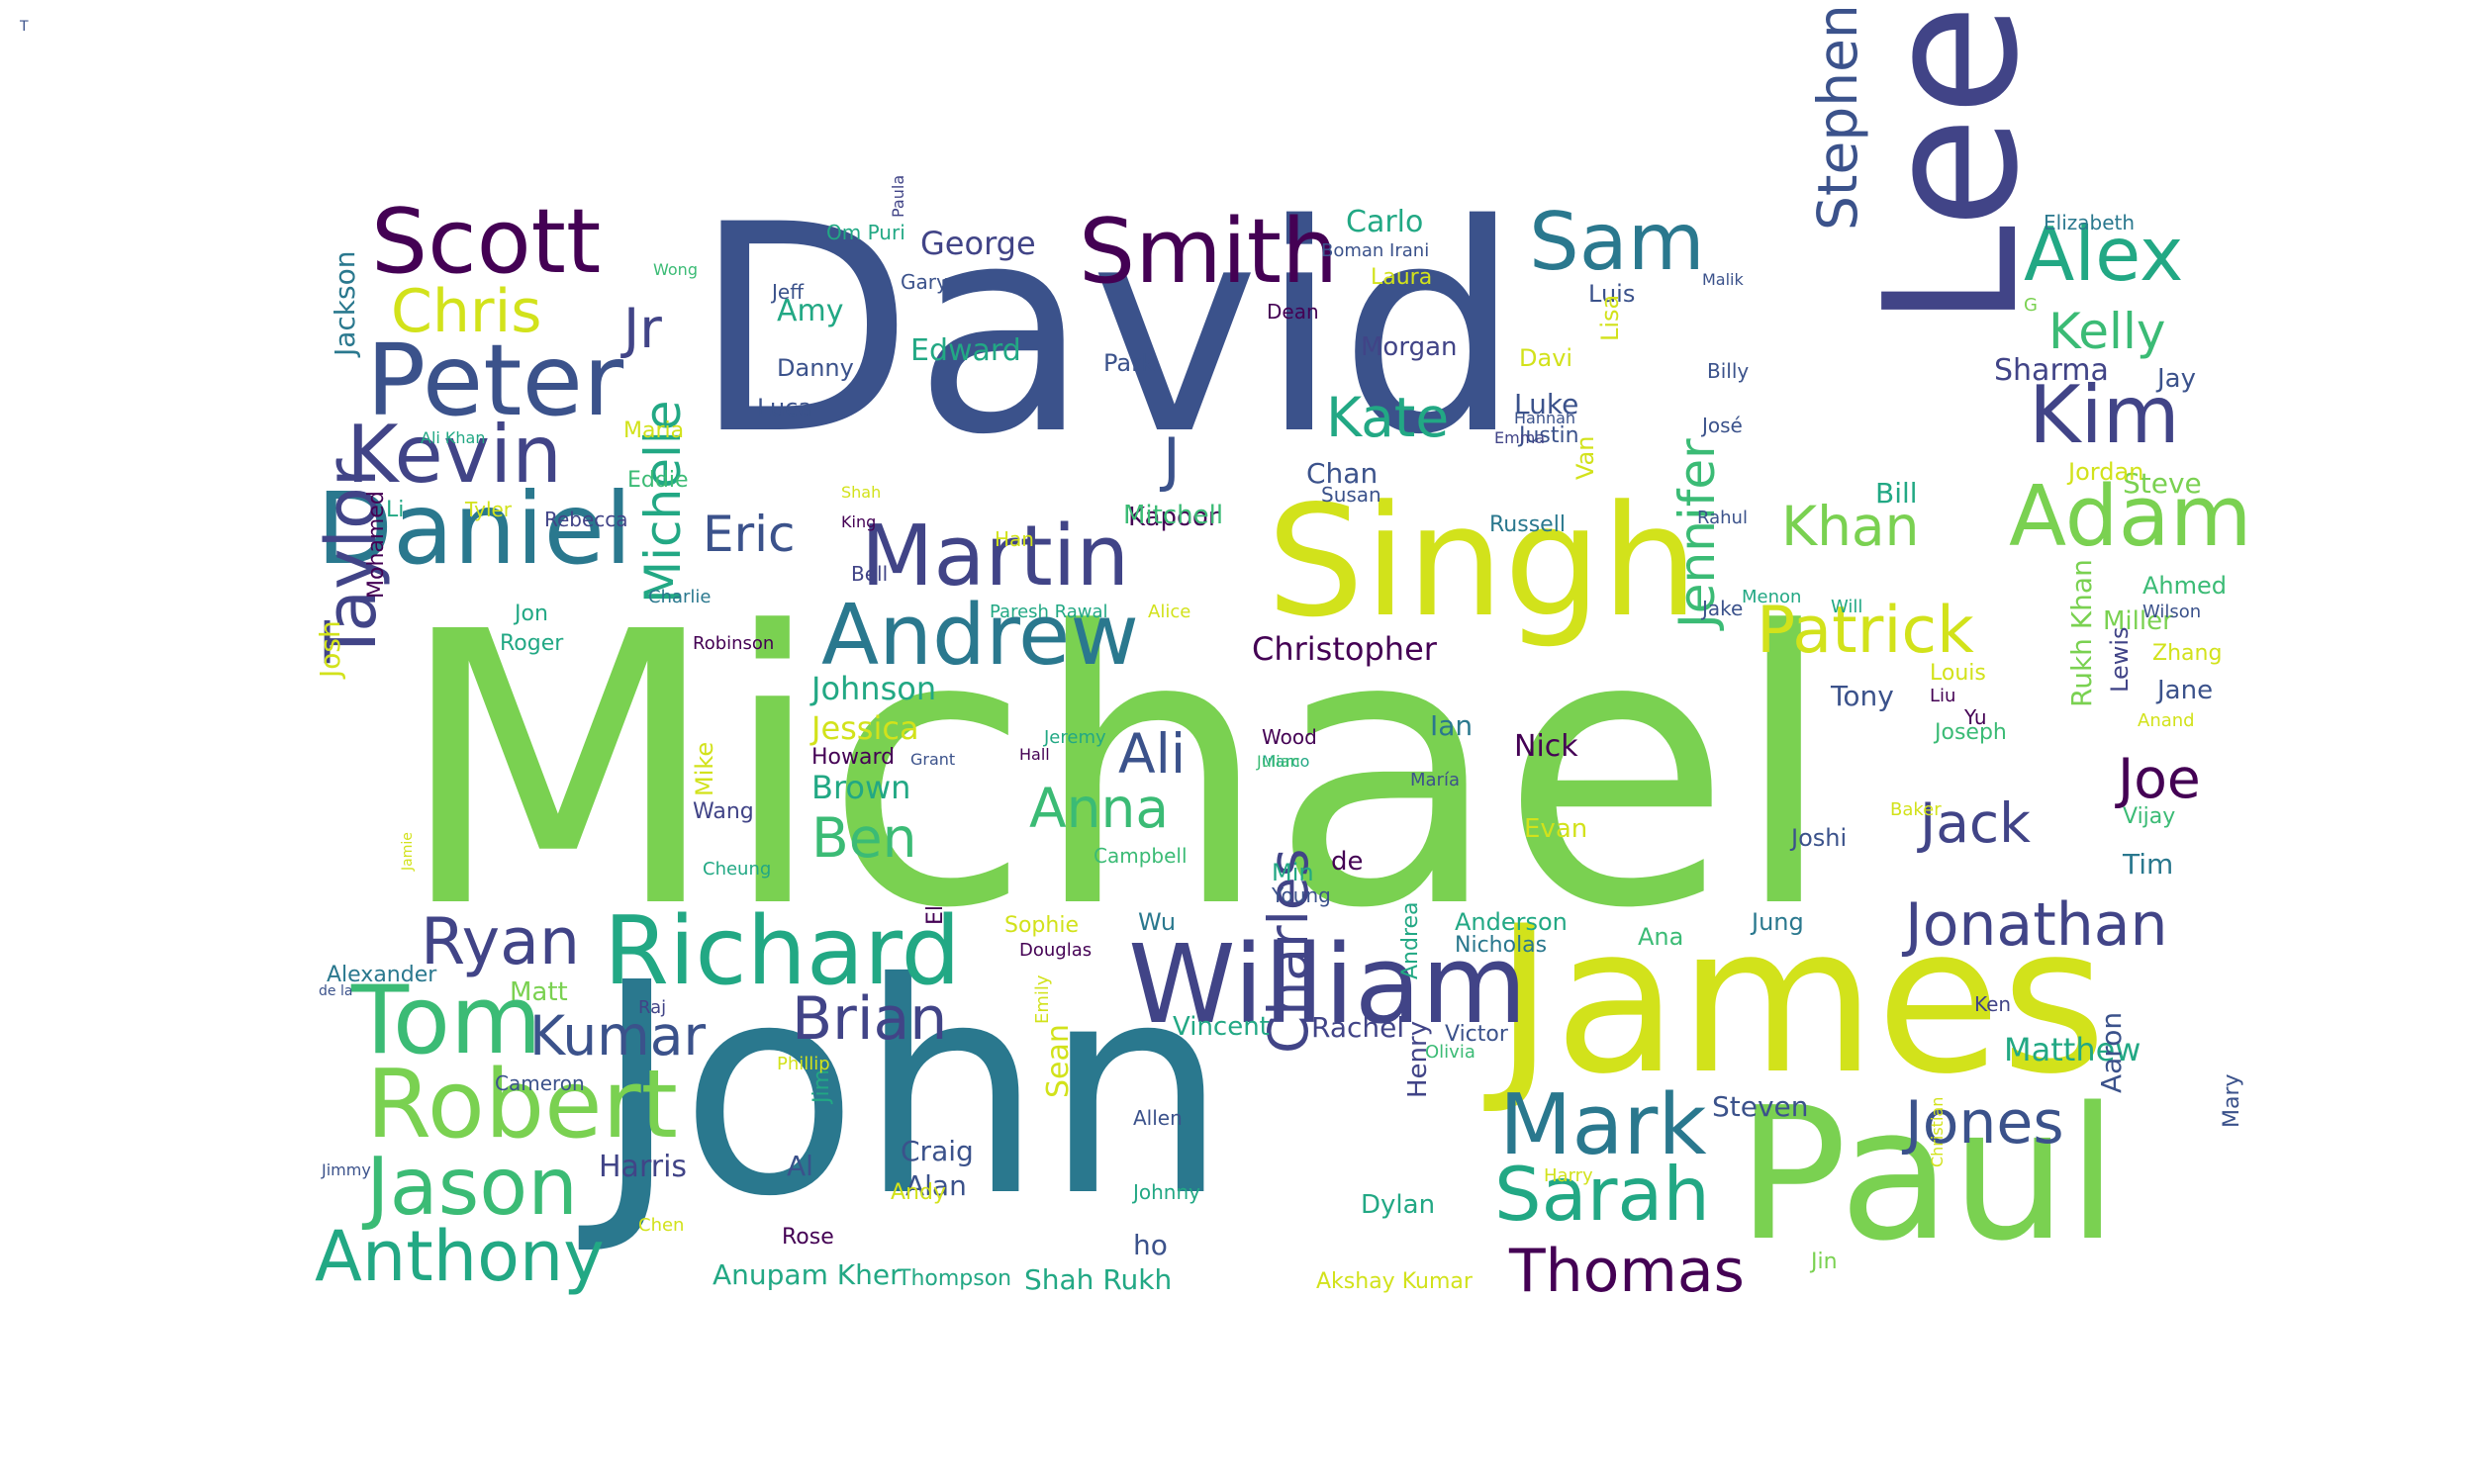 This screenshot has width=2474, height=1484. Describe the element at coordinates (1342, 473) in the screenshot. I see `word-chan: Chan` at that location.